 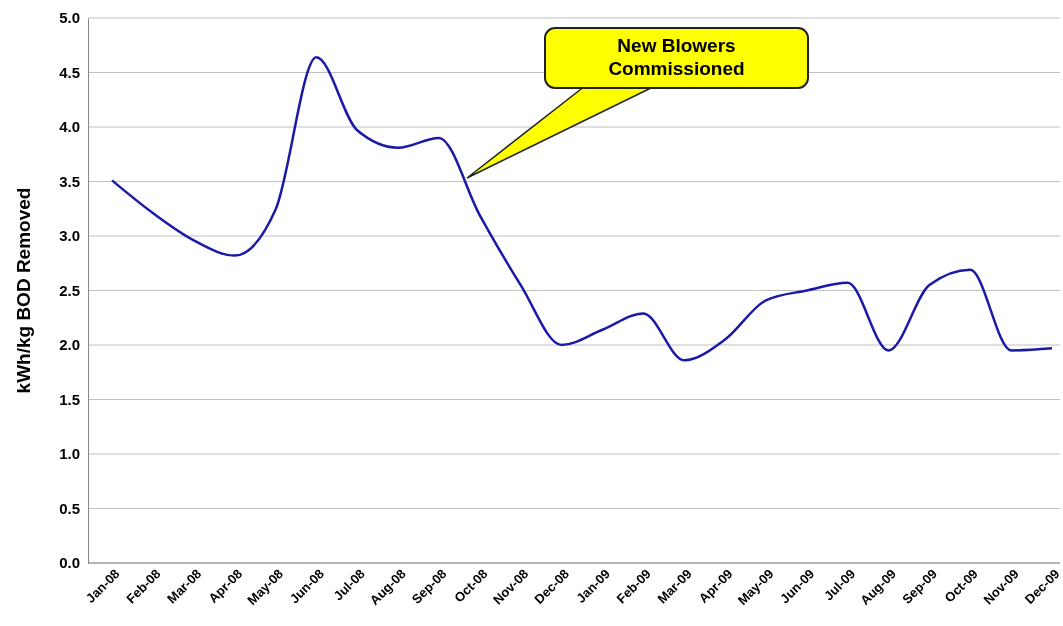 What do you see at coordinates (676, 57) in the screenshot?
I see `annotation: New Blowers Commissioned` at bounding box center [676, 57].